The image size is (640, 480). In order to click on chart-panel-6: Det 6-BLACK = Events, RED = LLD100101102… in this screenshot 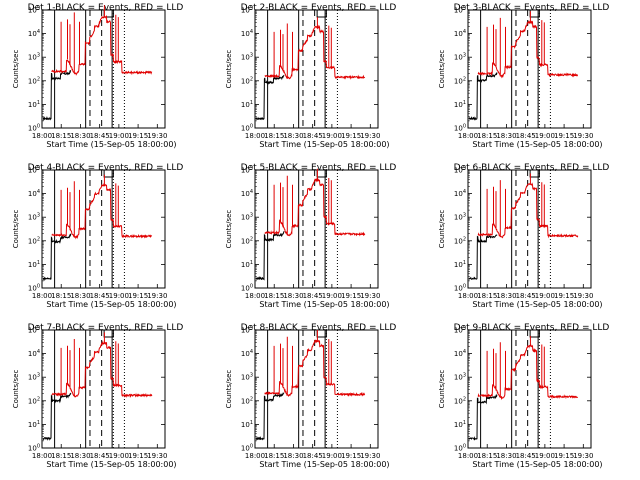, I will do `click(523, 236)`.